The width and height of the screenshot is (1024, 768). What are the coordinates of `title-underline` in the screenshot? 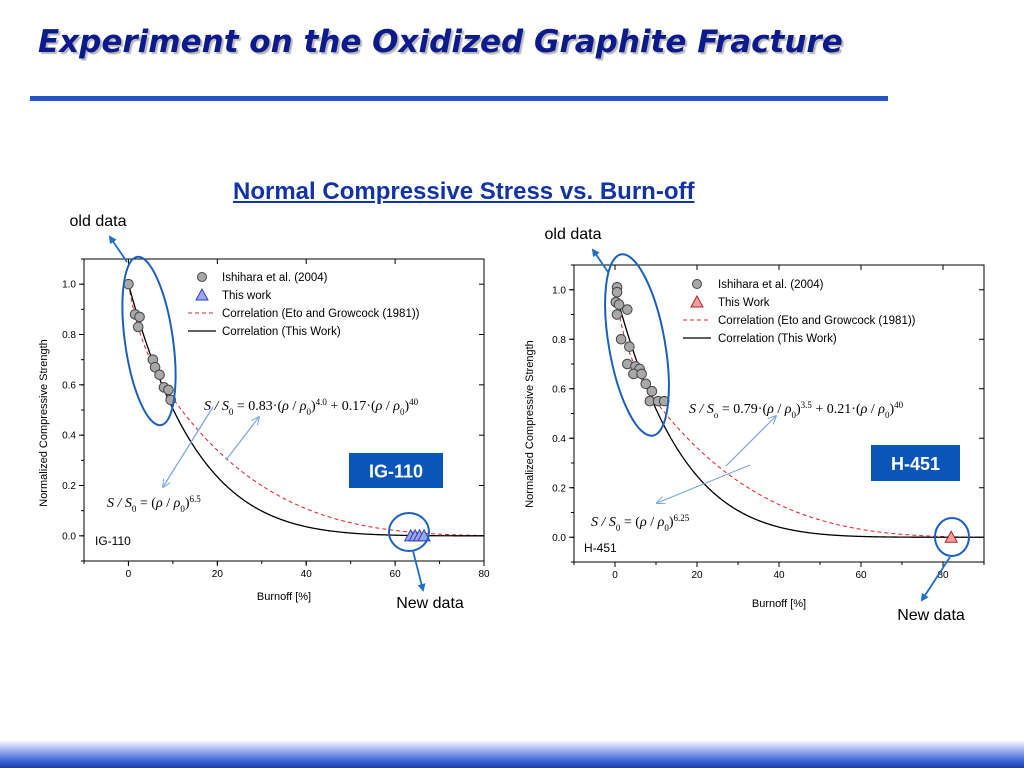 It's located at (459, 98).